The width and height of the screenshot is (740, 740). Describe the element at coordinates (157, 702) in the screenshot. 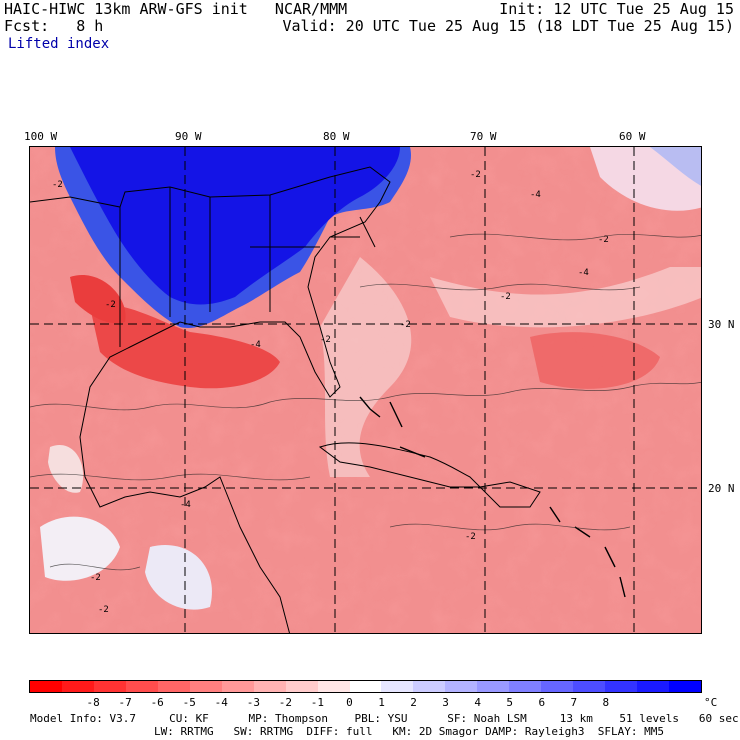

I see `colorbar-tick-label: -6` at that location.